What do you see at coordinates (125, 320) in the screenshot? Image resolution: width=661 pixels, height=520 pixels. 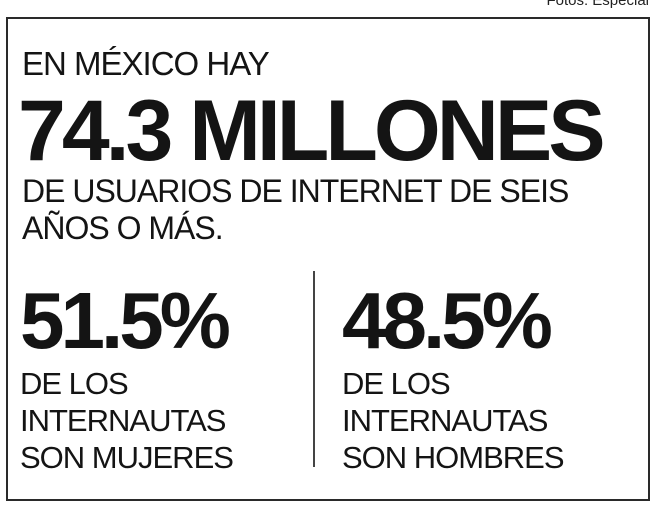 I see `stat-women-value: 51.5%` at bounding box center [125, 320].